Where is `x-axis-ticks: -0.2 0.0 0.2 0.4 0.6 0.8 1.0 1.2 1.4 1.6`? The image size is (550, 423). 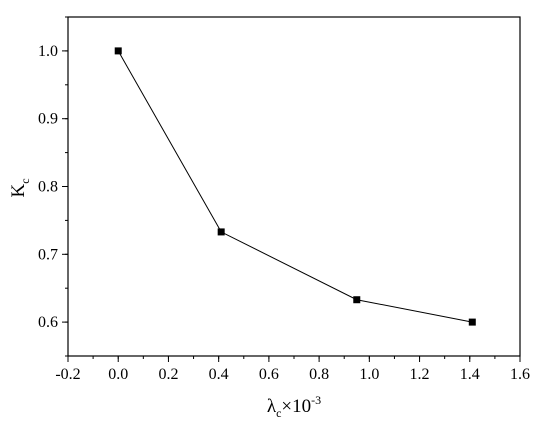 x-axis-ticks: -0.2 0.0 0.2 0.4 0.6 0.8 1.0 1.2 1.4 1.6 is located at coordinates (292, 369).